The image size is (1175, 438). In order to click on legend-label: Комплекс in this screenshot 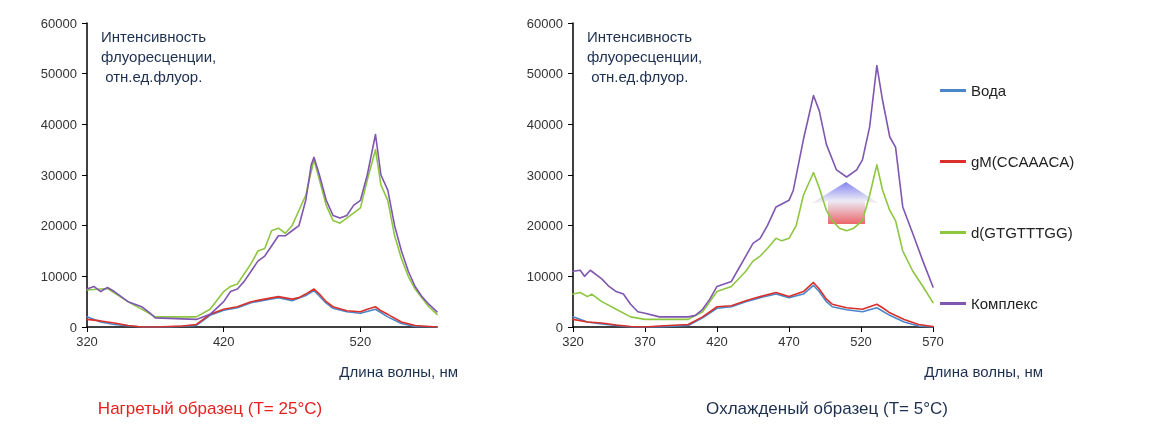, I will do `click(1005, 303)`.